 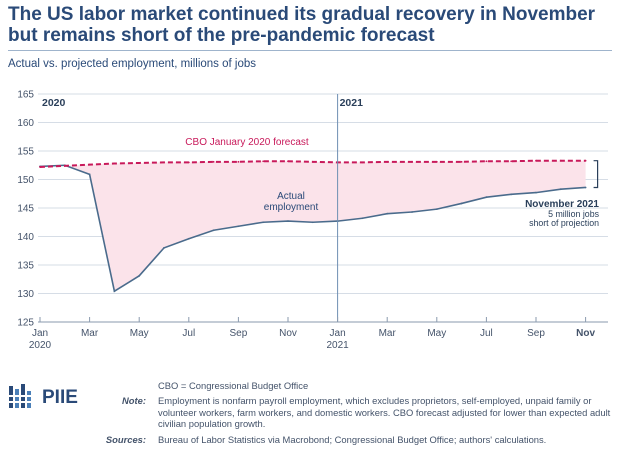 I want to click on sources-label: Sources:, so click(x=125, y=439).